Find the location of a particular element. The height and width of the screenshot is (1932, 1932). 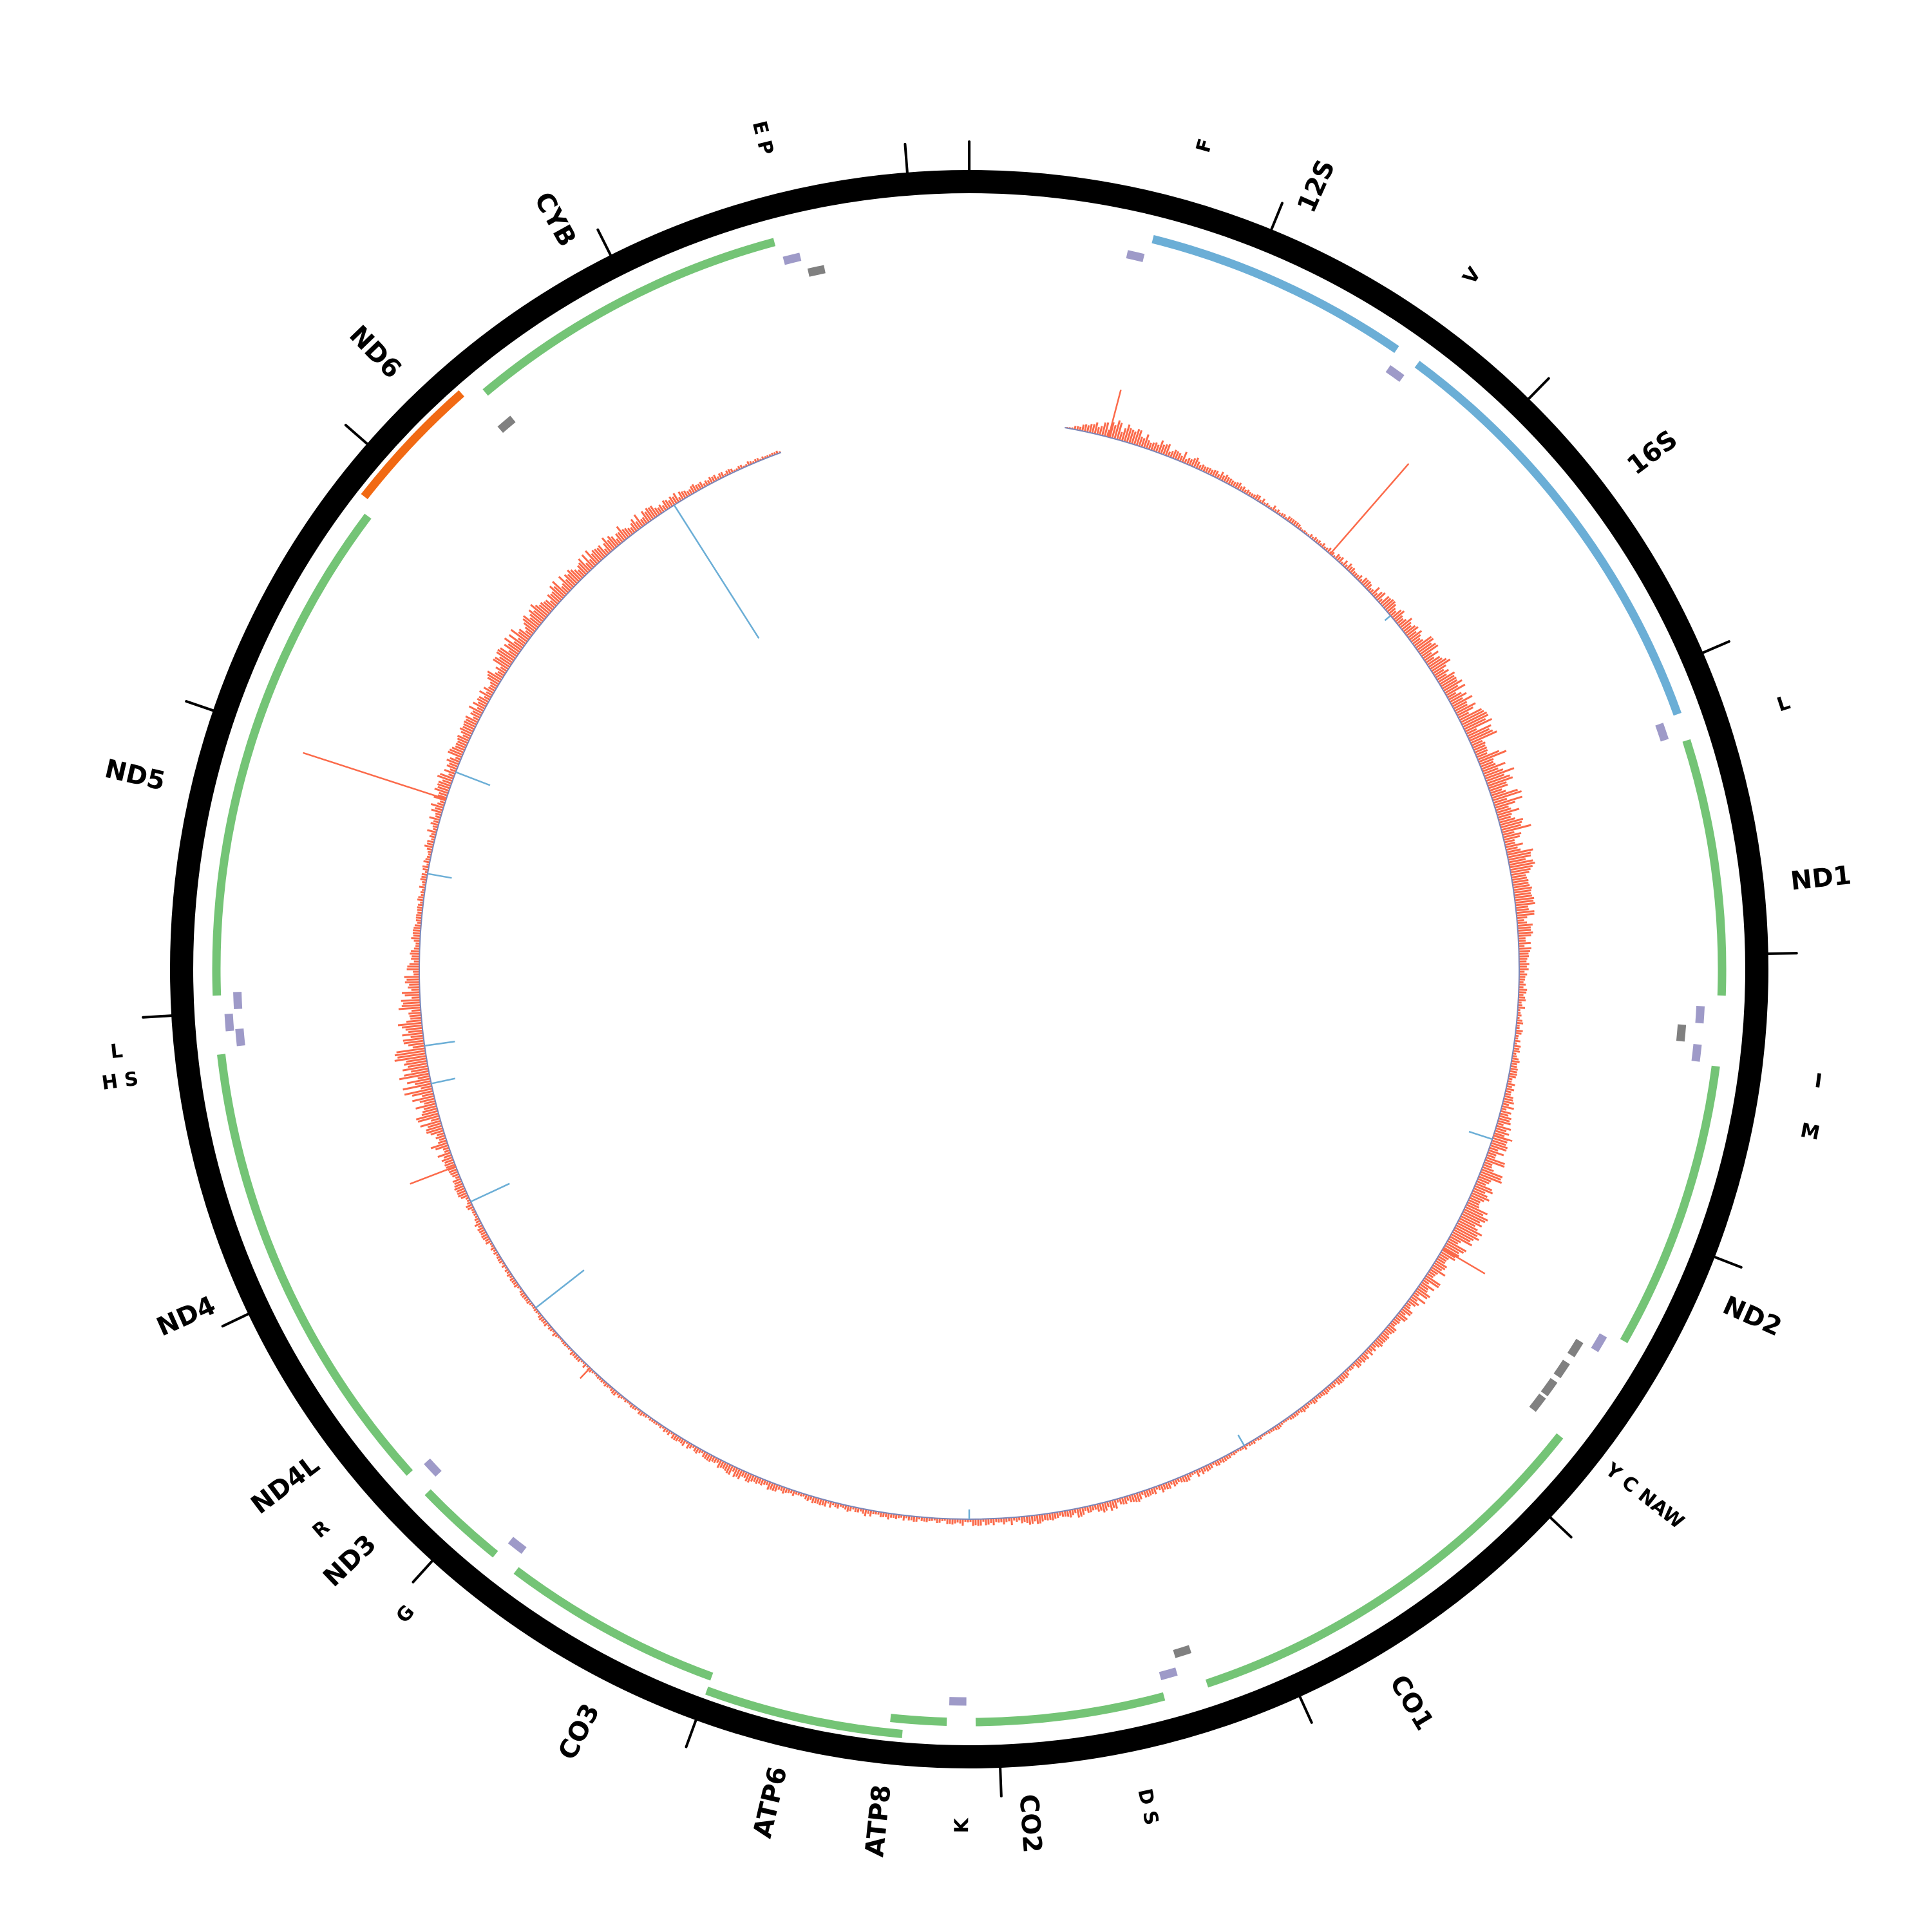

feature-label: G is located at coordinates (405, 1614).